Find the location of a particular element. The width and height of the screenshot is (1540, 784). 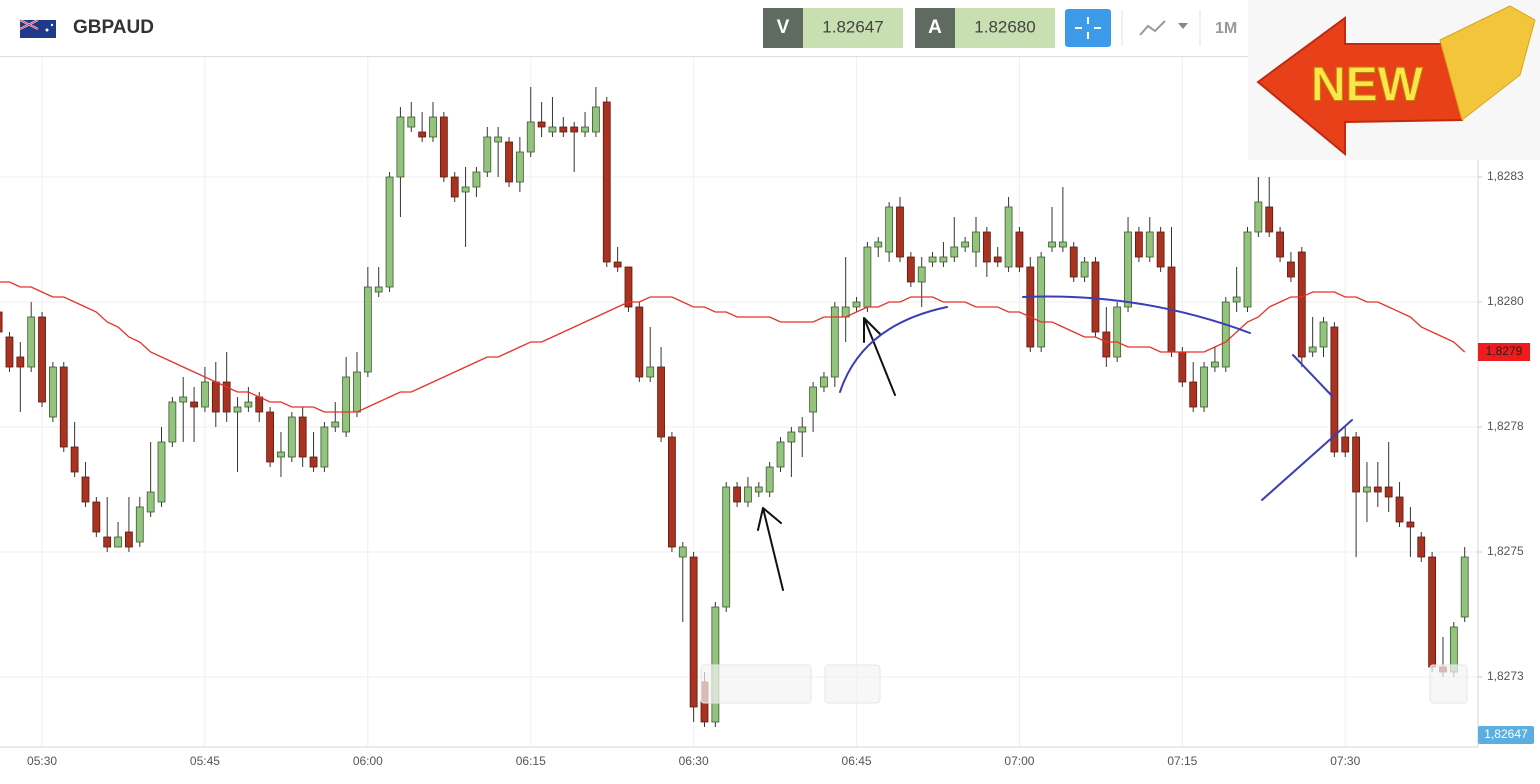

crosshair-button is located at coordinates (1088, 28).